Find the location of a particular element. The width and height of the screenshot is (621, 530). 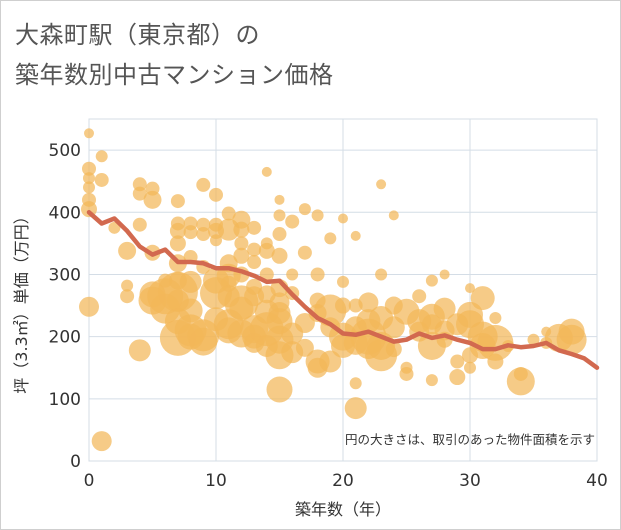

x-tick-label: 40 is located at coordinates (597, 481).